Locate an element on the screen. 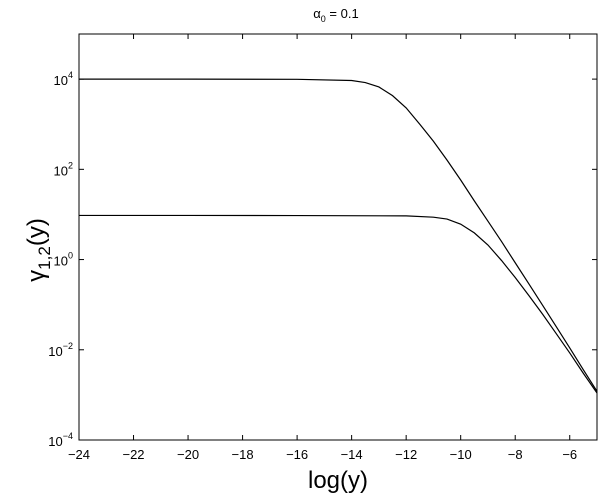  y-axis-label-greek: γ is located at coordinates (36, 276).